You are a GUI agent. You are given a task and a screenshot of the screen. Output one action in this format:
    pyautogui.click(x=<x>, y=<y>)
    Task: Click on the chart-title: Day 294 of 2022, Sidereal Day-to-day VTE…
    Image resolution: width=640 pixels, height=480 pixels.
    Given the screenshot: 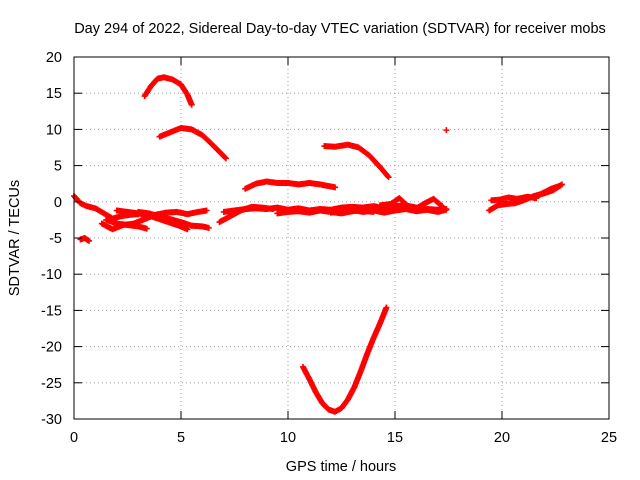 What is the action you would take?
    pyautogui.click(x=340, y=29)
    